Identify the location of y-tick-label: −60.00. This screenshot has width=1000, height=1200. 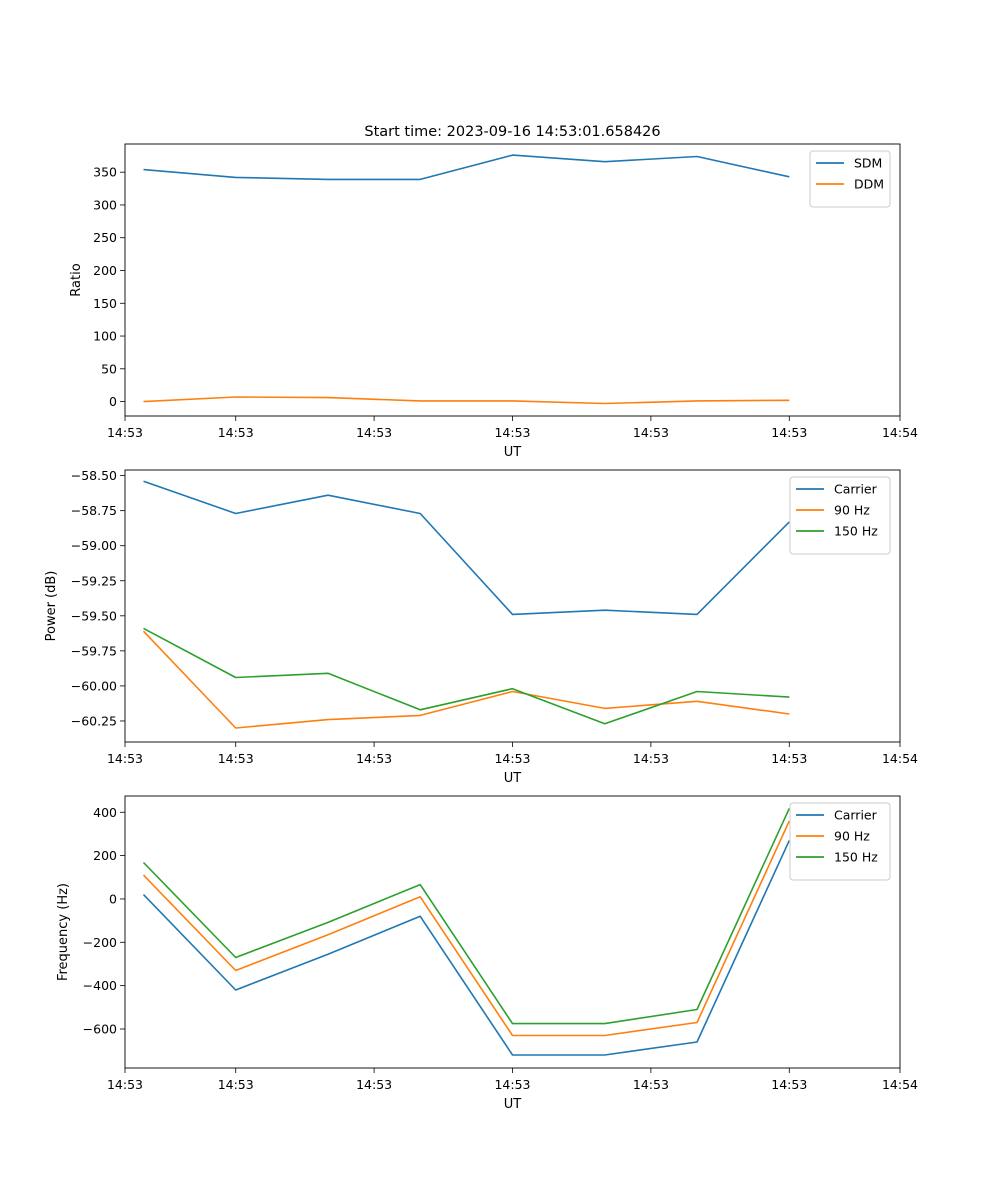
(94, 685).